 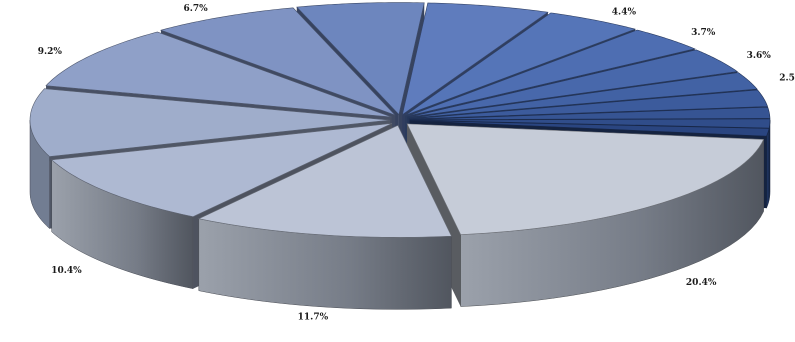 What do you see at coordinates (313, 318) in the screenshot?
I see `slice-label: 11.7%` at bounding box center [313, 318].